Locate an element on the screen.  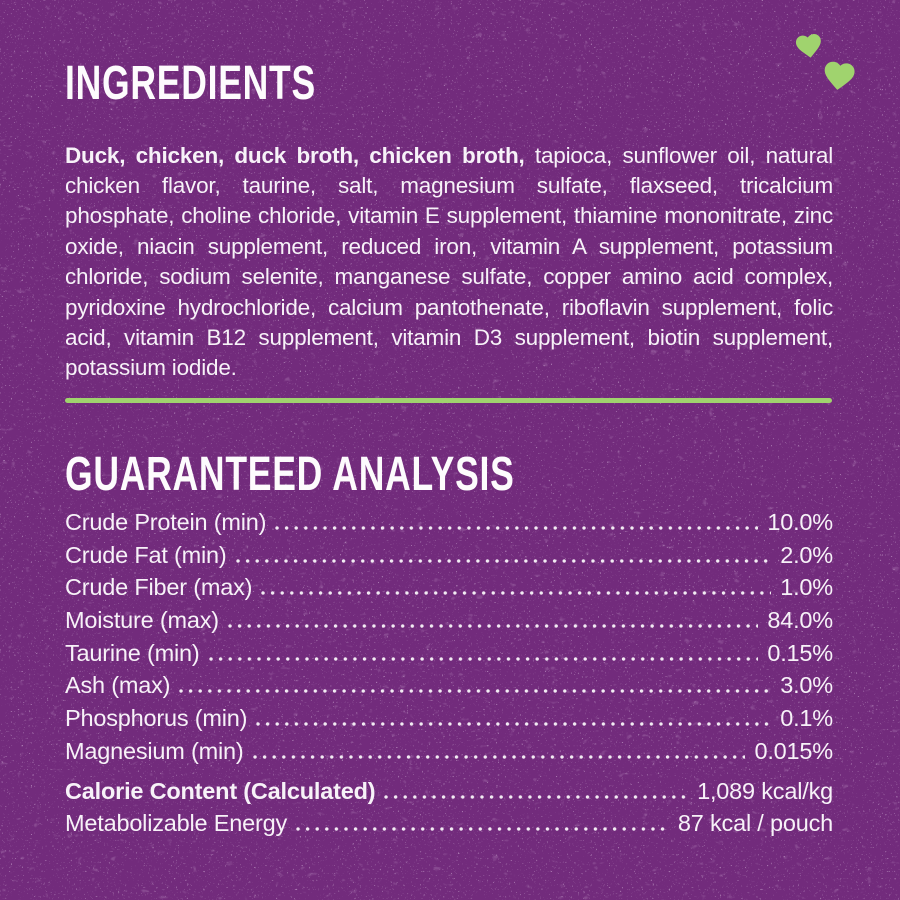
ingredients-title: INGREDIENTS is located at coordinates (190, 83).